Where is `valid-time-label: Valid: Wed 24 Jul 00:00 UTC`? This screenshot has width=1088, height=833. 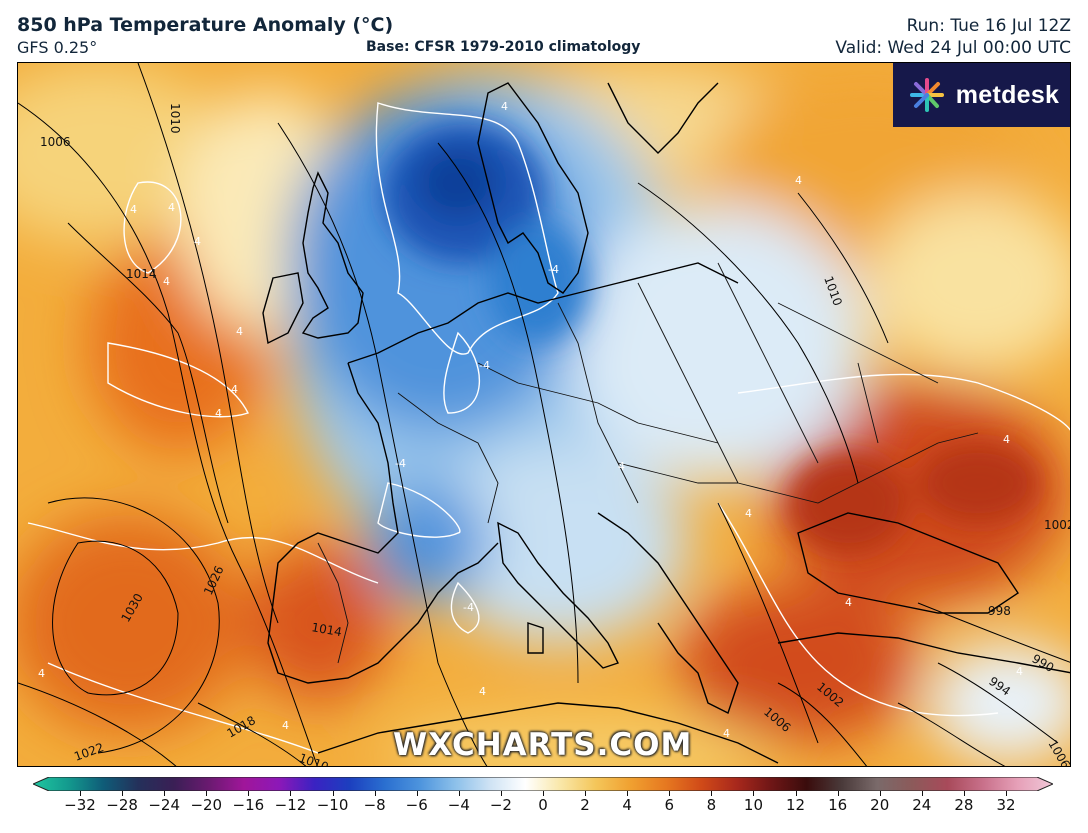
valid-time-label: Valid: Wed 24 Jul 00:00 UTC is located at coordinates (953, 48).